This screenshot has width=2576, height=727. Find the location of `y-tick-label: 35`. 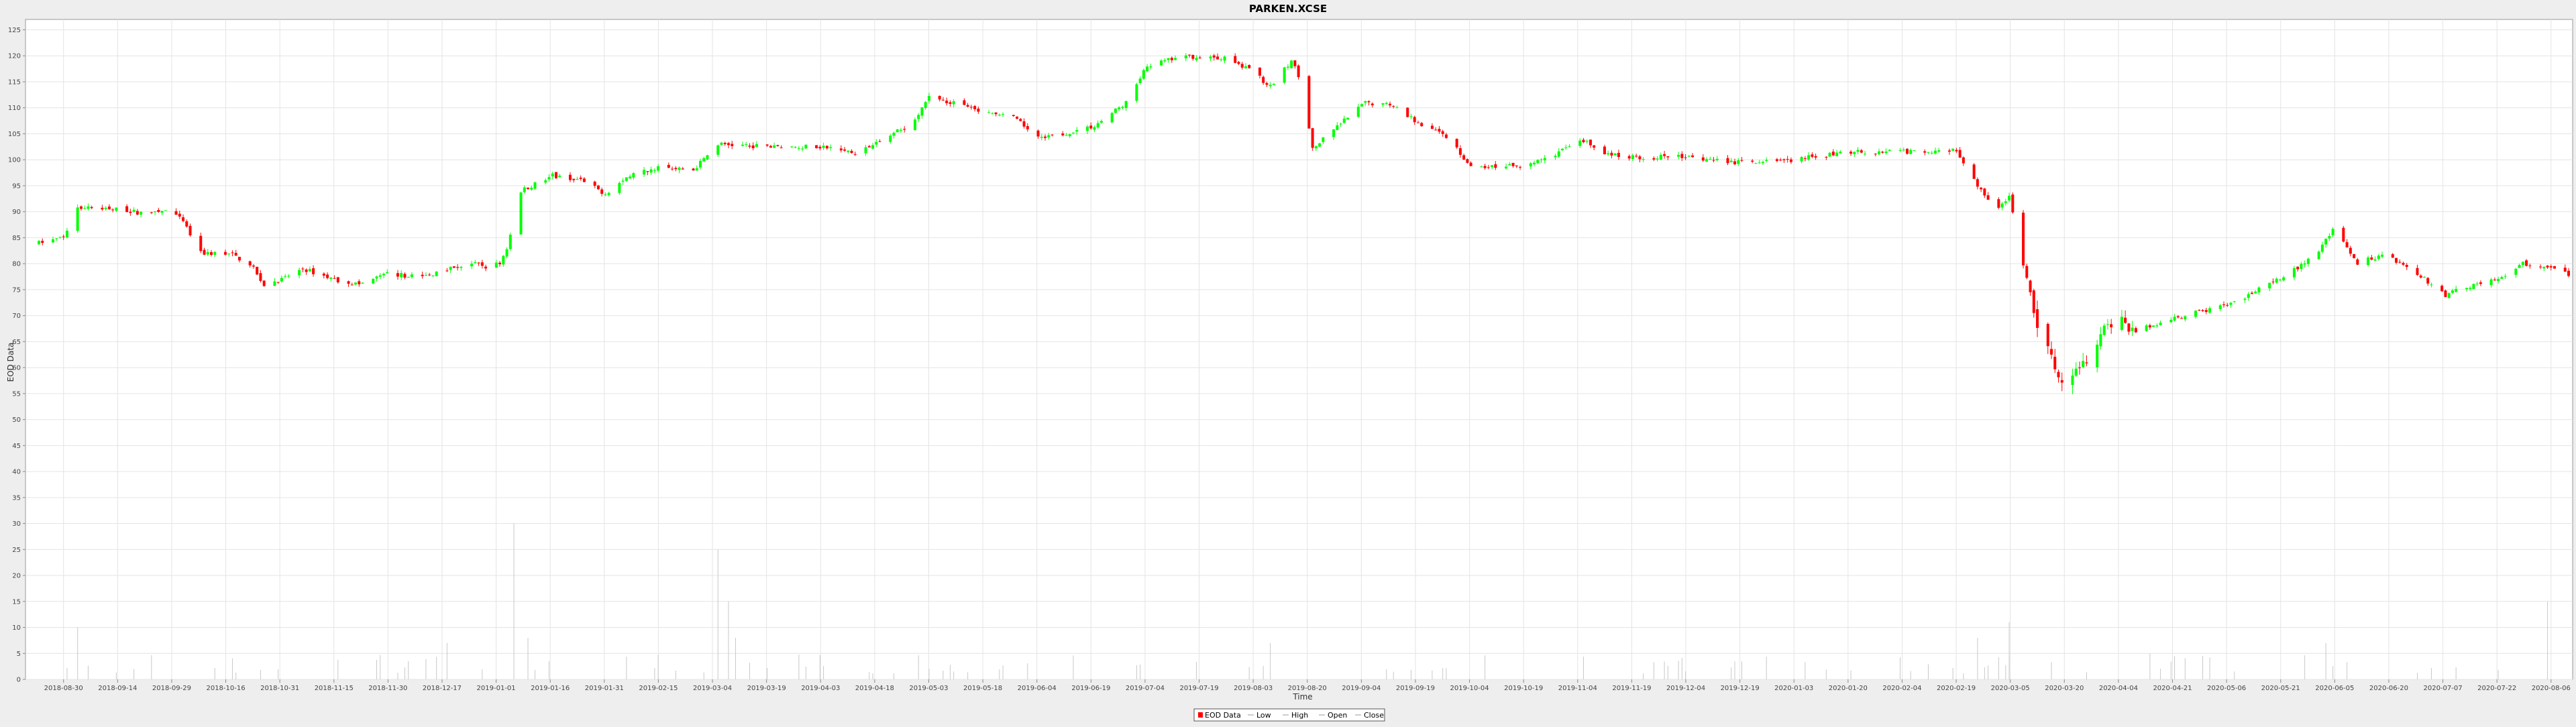

y-tick-label: 35 is located at coordinates (16, 498).